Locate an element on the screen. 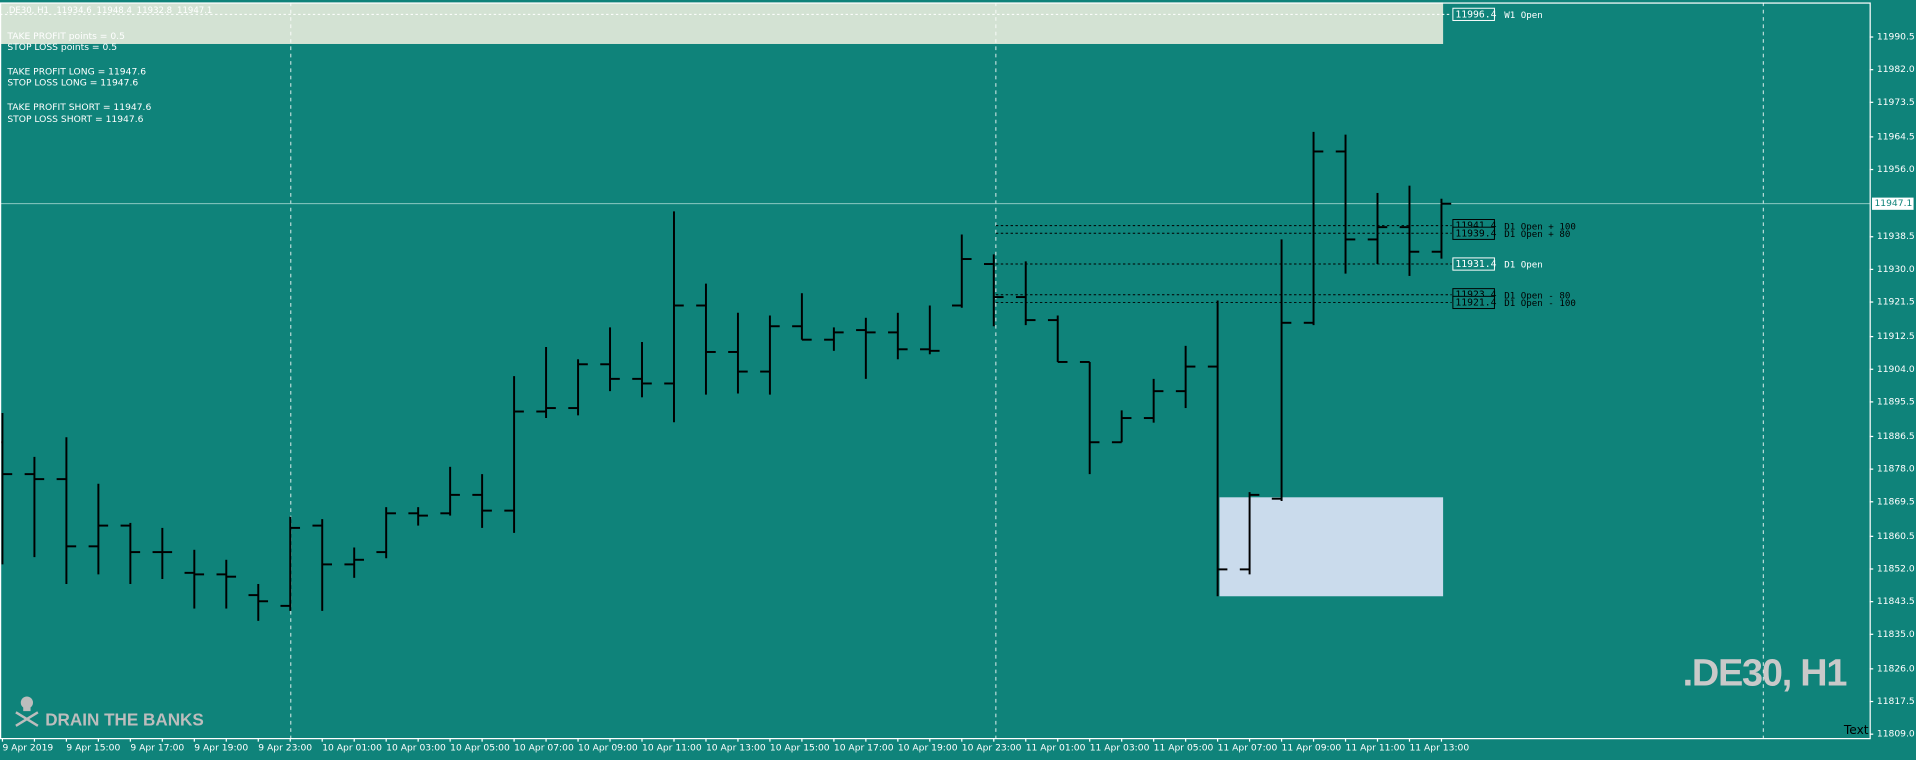 Image resolution: width=1916 pixels, height=760 pixels. y-tick-label: 11869.5 is located at coordinates (1896, 501).